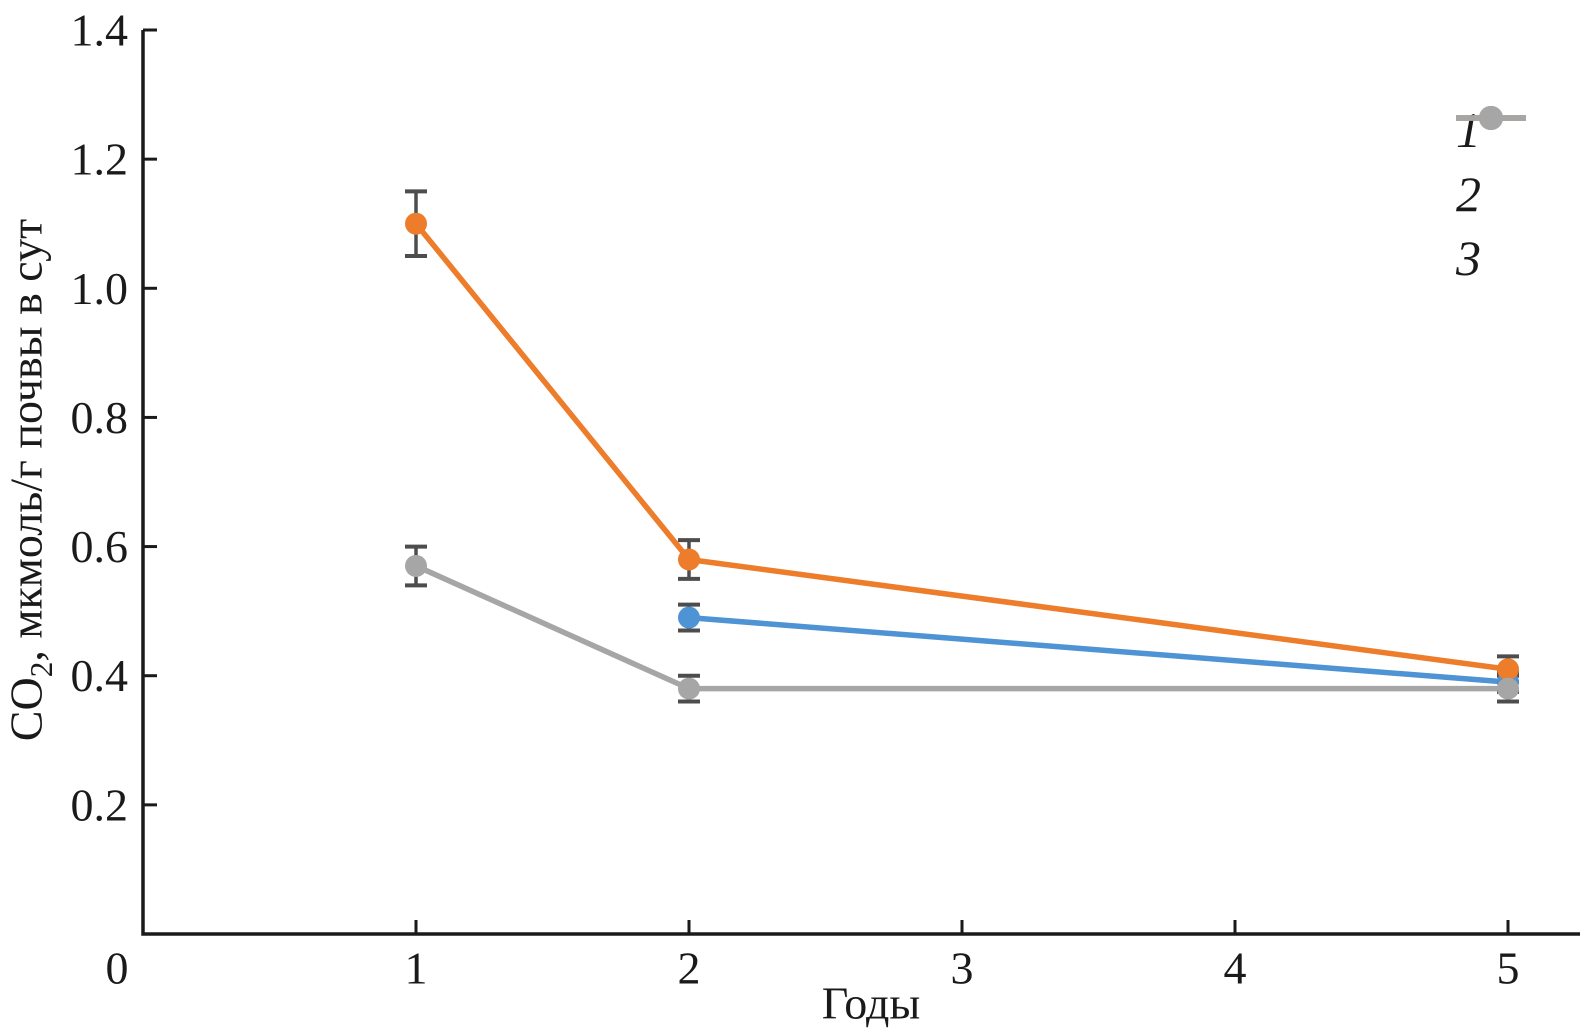 This screenshot has width=1591, height=1033. Describe the element at coordinates (1235, 968) in the screenshot. I see `x-tick-label: 4` at that location.